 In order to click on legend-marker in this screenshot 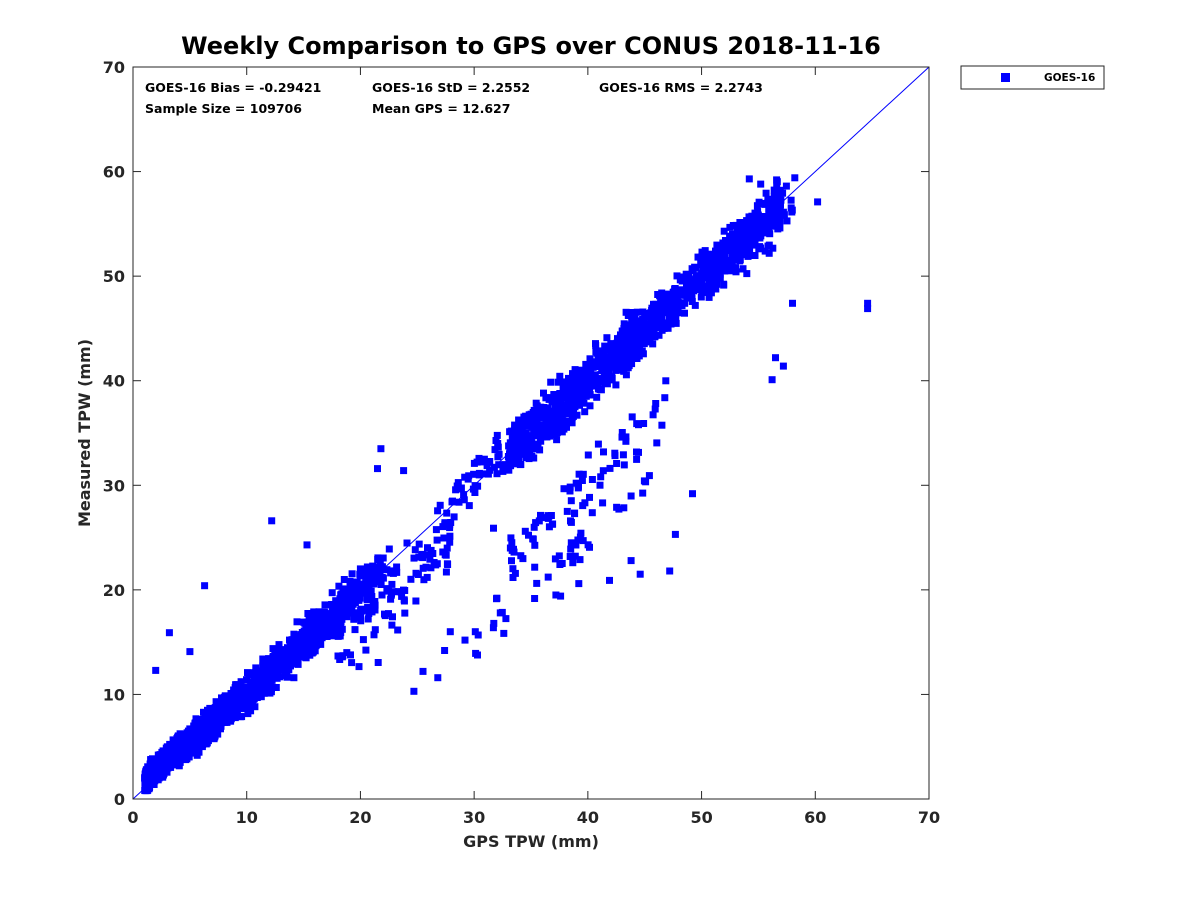, I will do `click(1005, 77)`.